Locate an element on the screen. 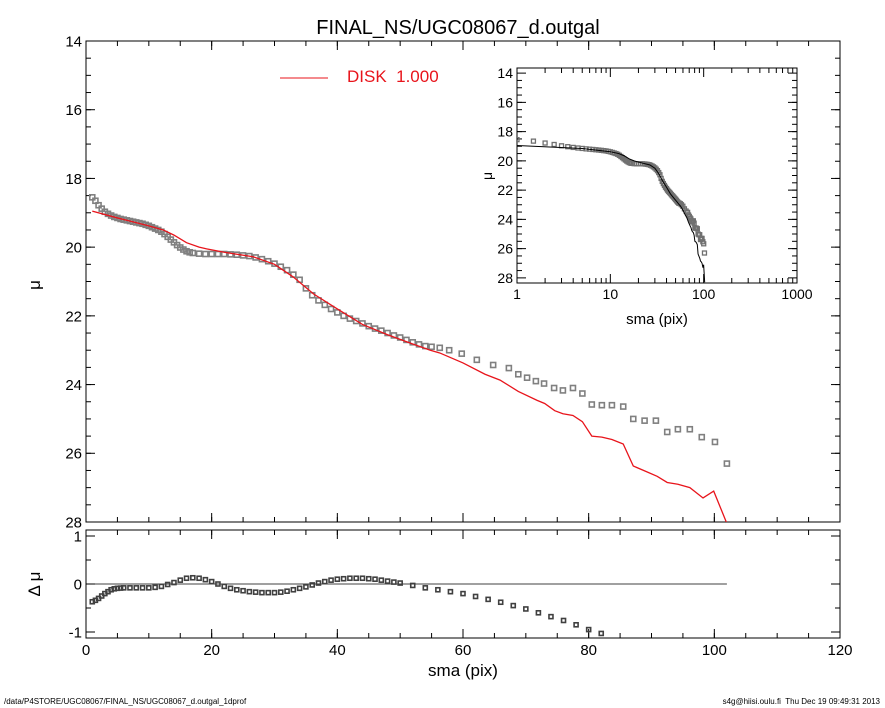 This screenshot has width=885, height=708. y-tick-label: 26 is located at coordinates (505, 249).